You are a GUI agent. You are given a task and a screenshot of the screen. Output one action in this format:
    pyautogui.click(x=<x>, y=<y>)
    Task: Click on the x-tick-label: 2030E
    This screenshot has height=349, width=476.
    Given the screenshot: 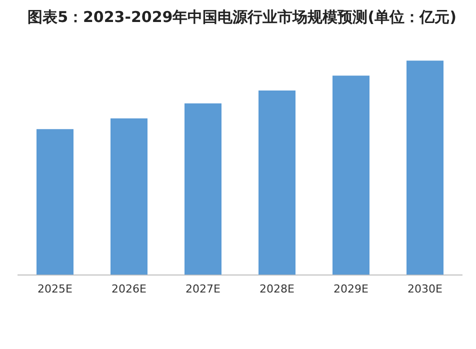 What is the action you would take?
    pyautogui.click(x=425, y=289)
    